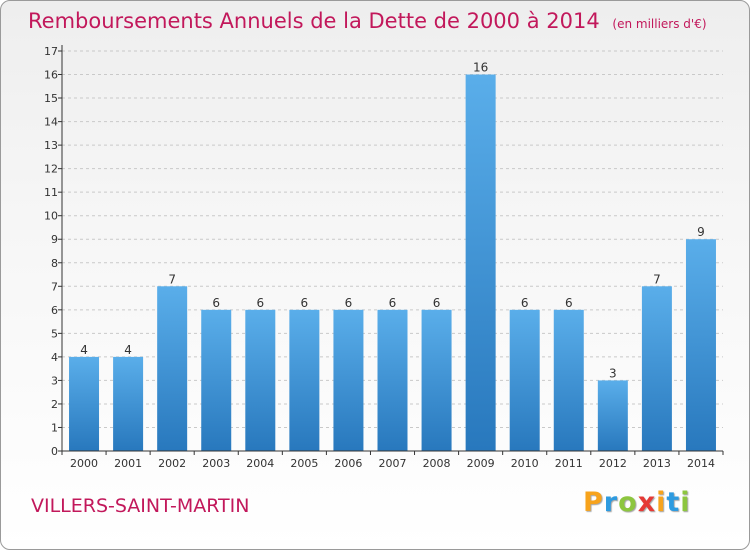 The height and width of the screenshot is (550, 750). What do you see at coordinates (260, 463) in the screenshot?
I see `x-tick-label: 2004` at bounding box center [260, 463].